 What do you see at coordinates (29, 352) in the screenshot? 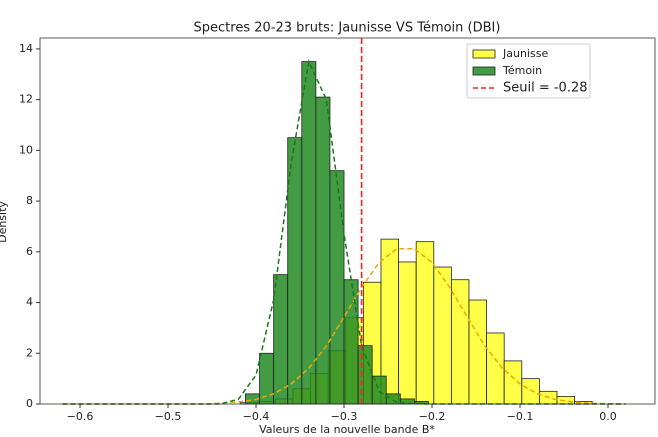
I see `y-tick-label: 2` at bounding box center [29, 352].